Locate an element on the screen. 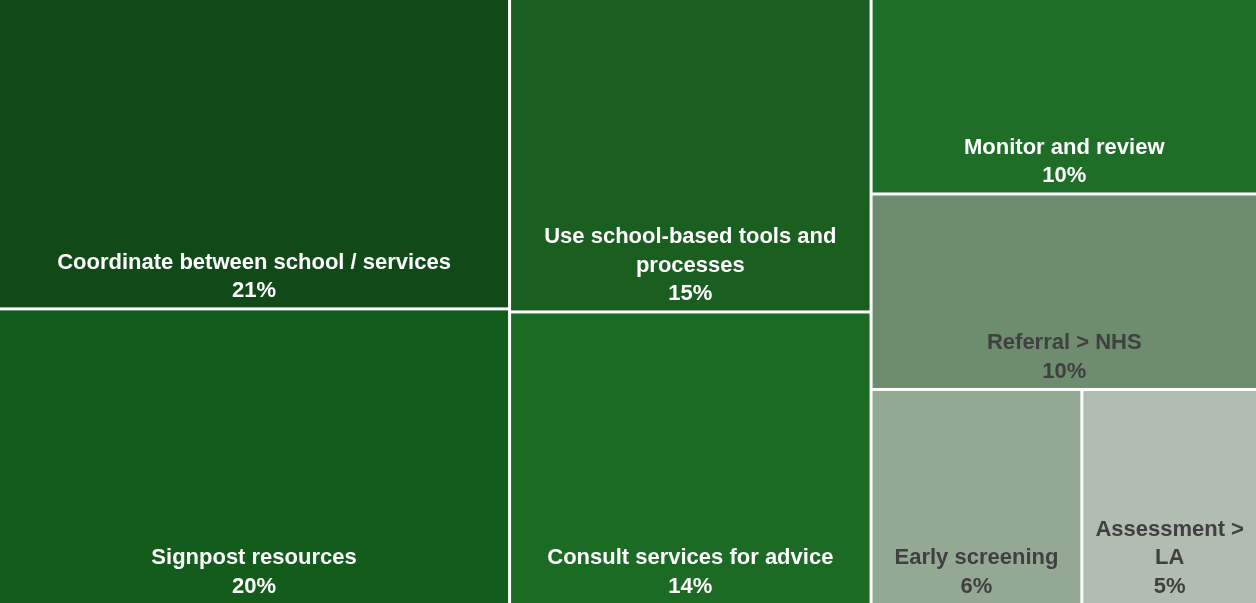  category-label: Monitor and review is located at coordinates (1065, 146).